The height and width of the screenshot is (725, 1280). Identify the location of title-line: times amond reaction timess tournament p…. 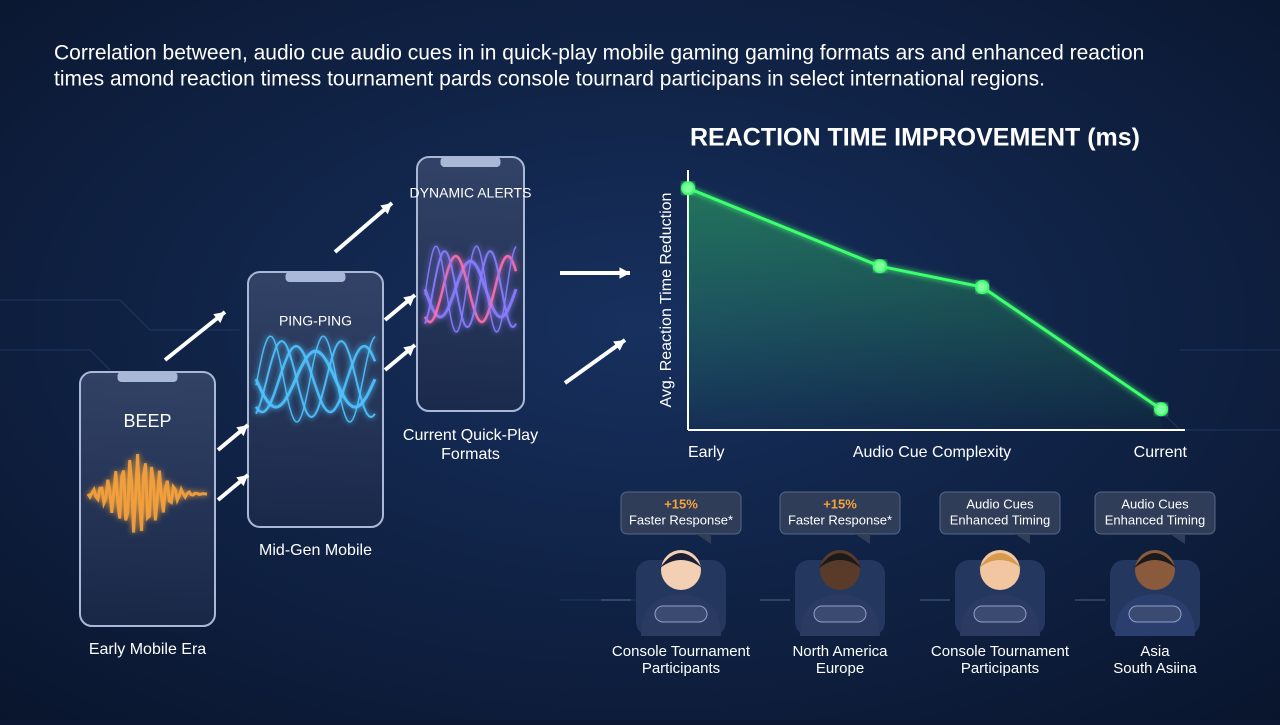
(549, 79).